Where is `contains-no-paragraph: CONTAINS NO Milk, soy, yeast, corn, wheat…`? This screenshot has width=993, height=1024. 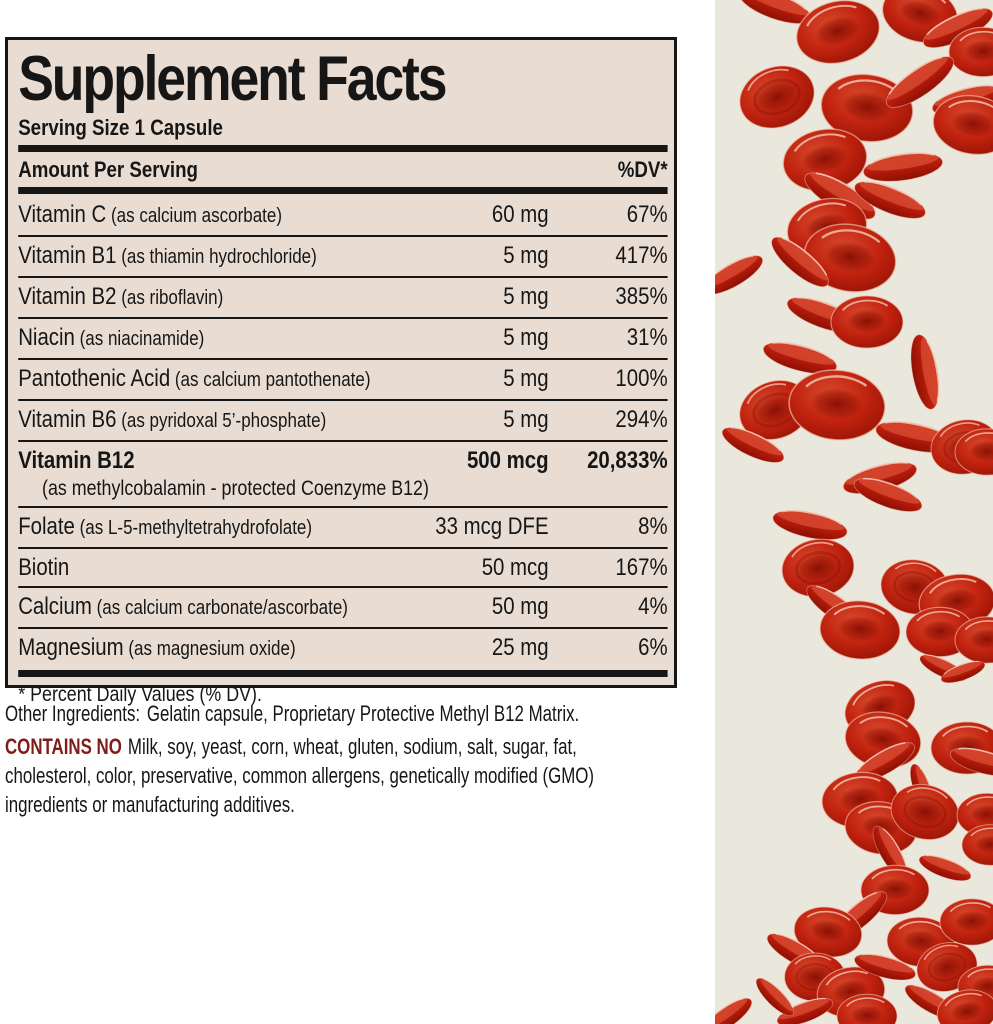
contains-no-paragraph: CONTAINS NO Milk, soy, yeast, corn, wheat… is located at coordinates (335, 775).